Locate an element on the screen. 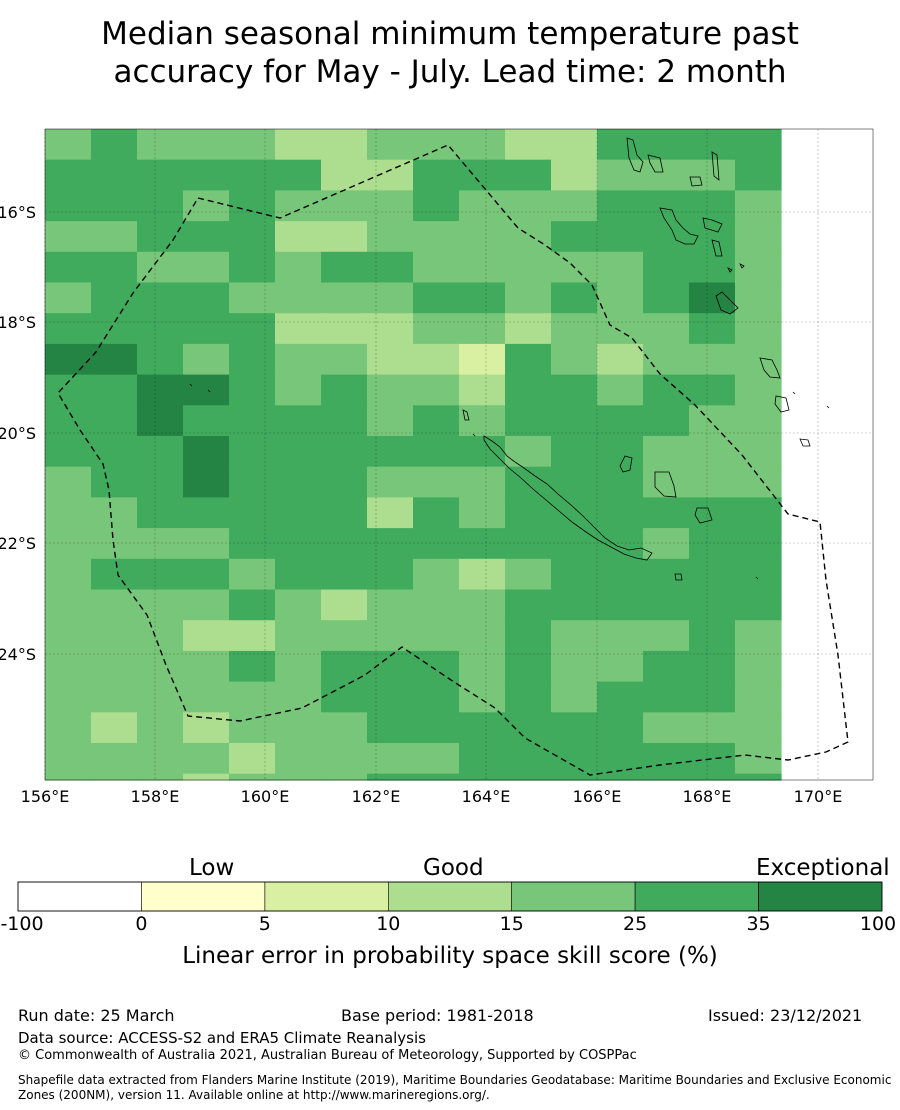 The image size is (900, 1110). colorbar-tick-label: 100 is located at coordinates (878, 924).